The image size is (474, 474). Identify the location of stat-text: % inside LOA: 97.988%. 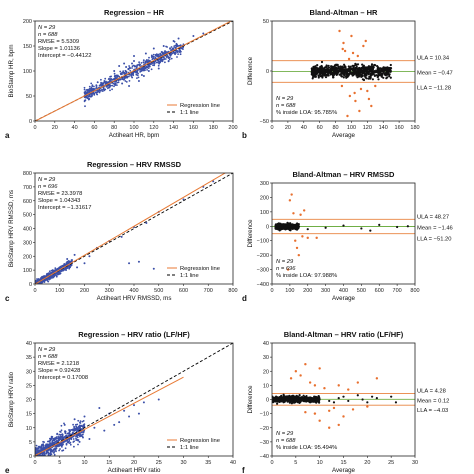
(306, 276).